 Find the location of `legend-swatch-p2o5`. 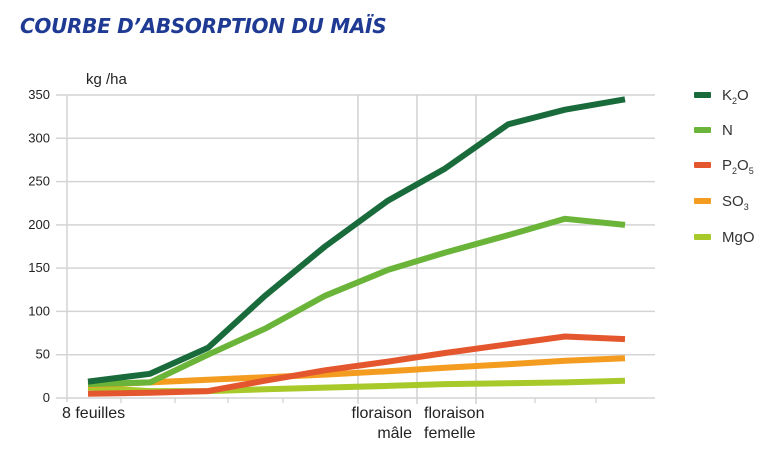

legend-swatch-p2o5 is located at coordinates (702, 165).